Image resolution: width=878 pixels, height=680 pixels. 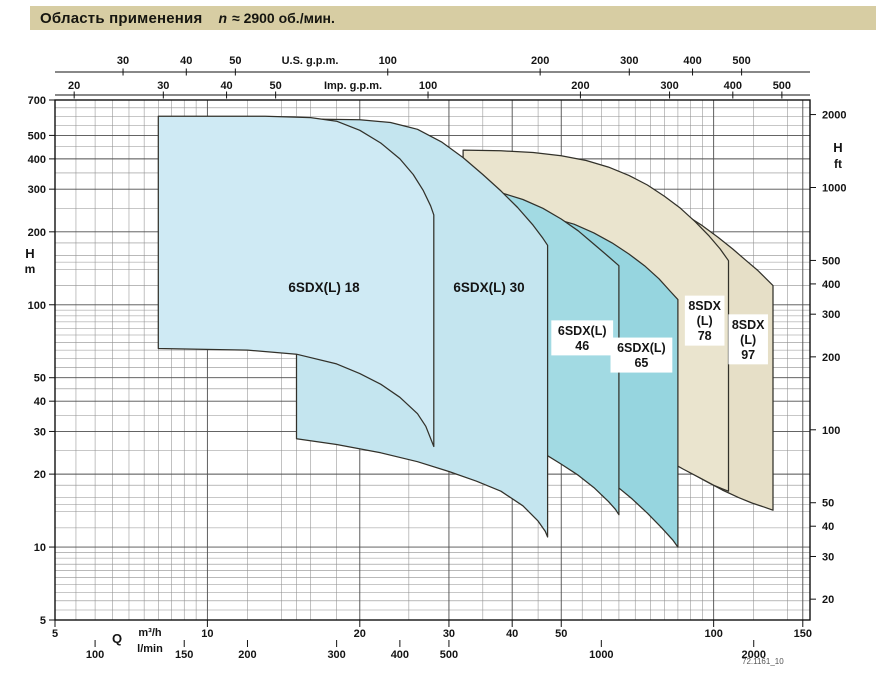 I want to click on region-label: 97, so click(x=748, y=355).